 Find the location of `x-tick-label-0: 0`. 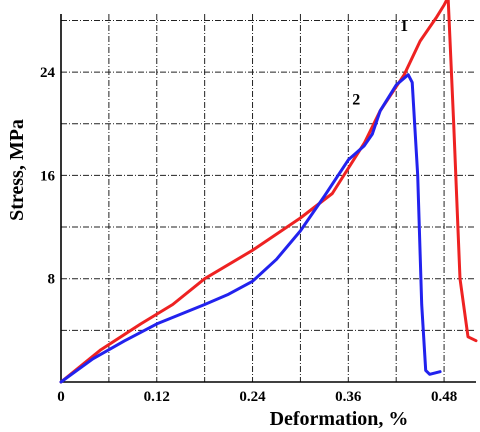

x-tick-label-0: 0 is located at coordinates (61, 397).